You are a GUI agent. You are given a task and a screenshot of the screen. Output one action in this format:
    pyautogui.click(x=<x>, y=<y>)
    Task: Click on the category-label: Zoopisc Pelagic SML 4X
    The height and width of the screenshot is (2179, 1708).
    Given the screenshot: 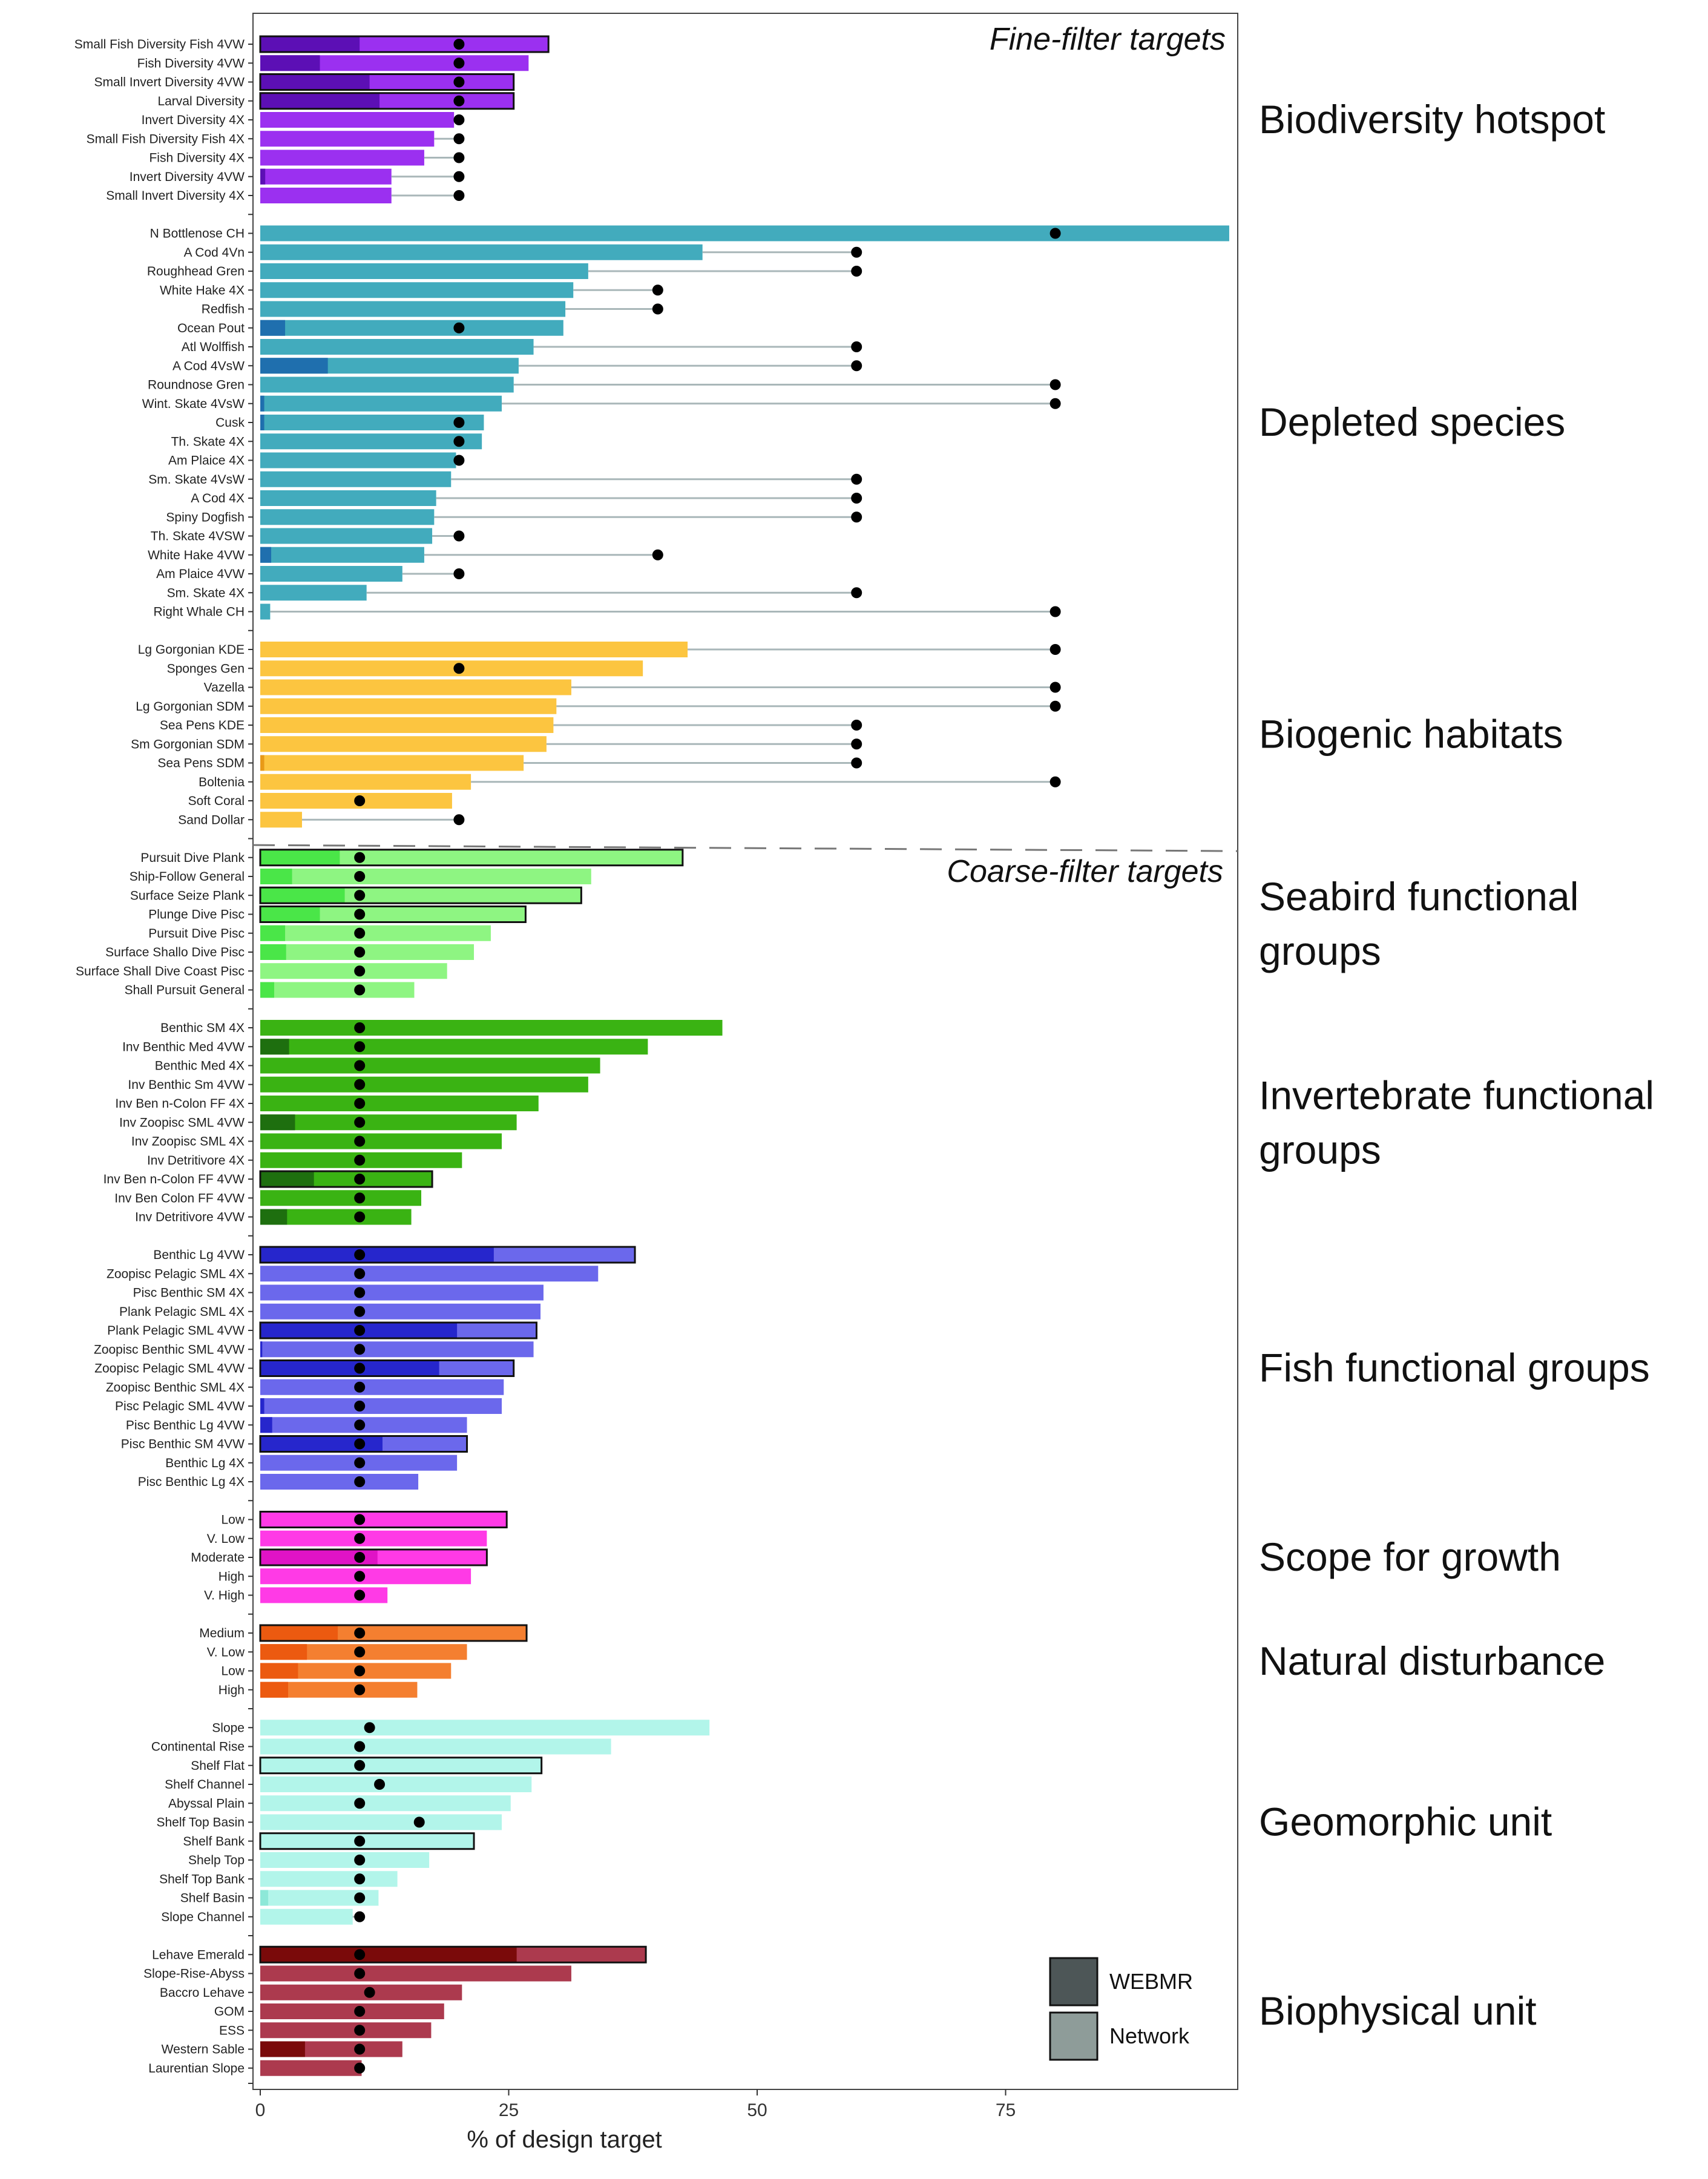 What is the action you would take?
    pyautogui.click(x=176, y=1274)
    